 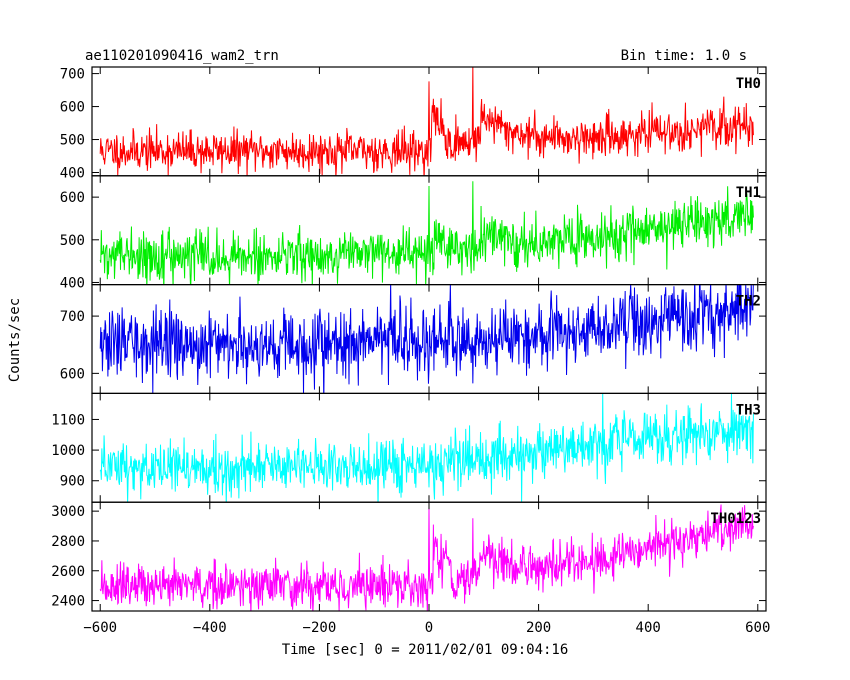 What do you see at coordinates (426, 121) in the screenshot?
I see `series-line-th0` at bounding box center [426, 121].